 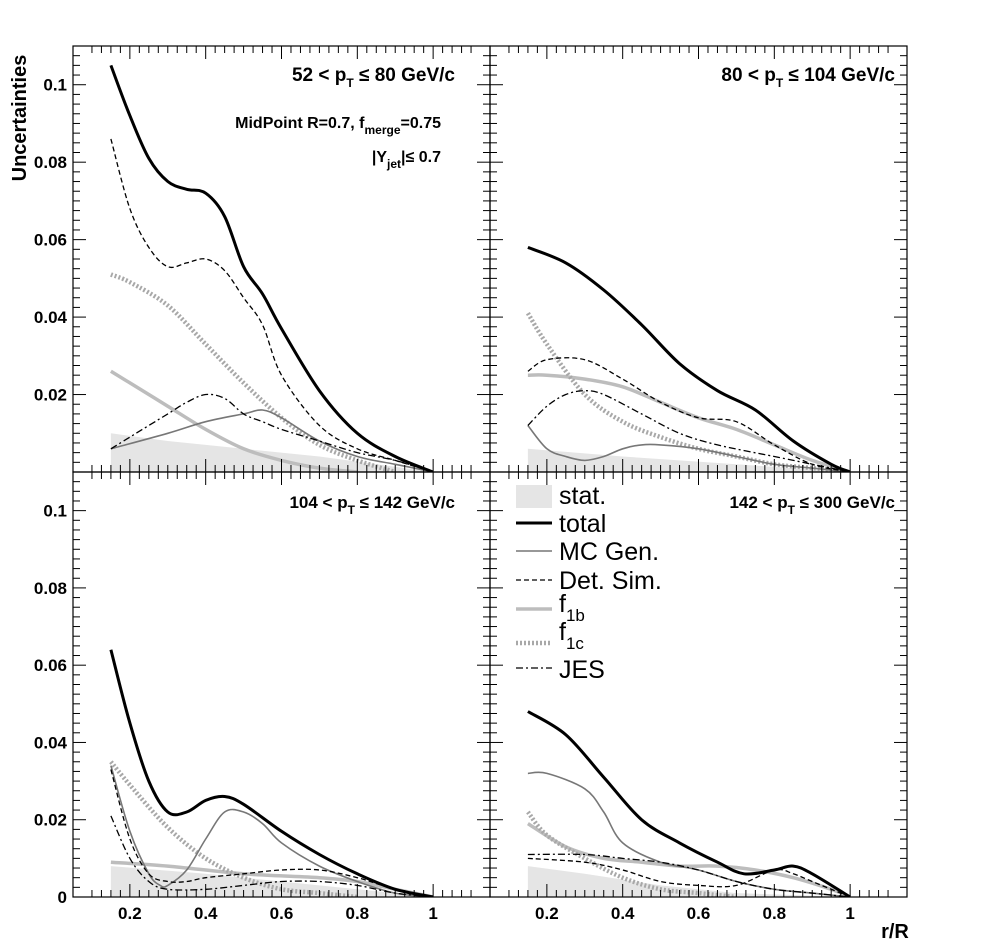 I want to click on y-axis-title: Uncertainties, so click(x=20, y=118).